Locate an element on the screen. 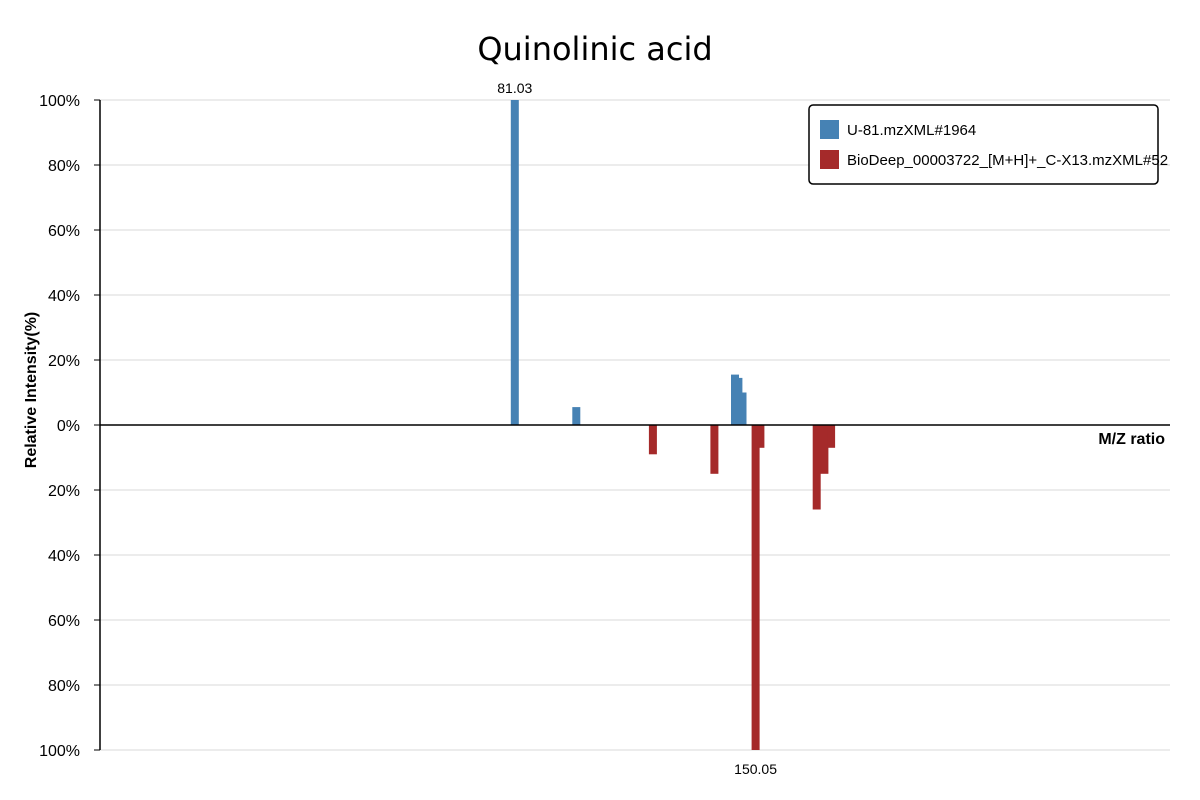 The height and width of the screenshot is (800, 1200). x-axis-label: M/Z ratio is located at coordinates (1131, 439).